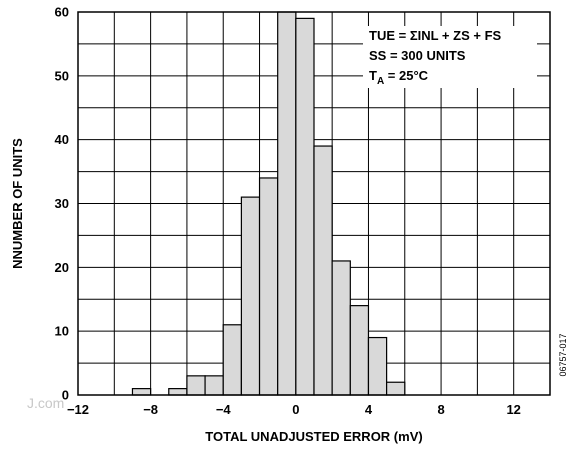  I want to click on y-tick-label: 50, so click(62, 75).